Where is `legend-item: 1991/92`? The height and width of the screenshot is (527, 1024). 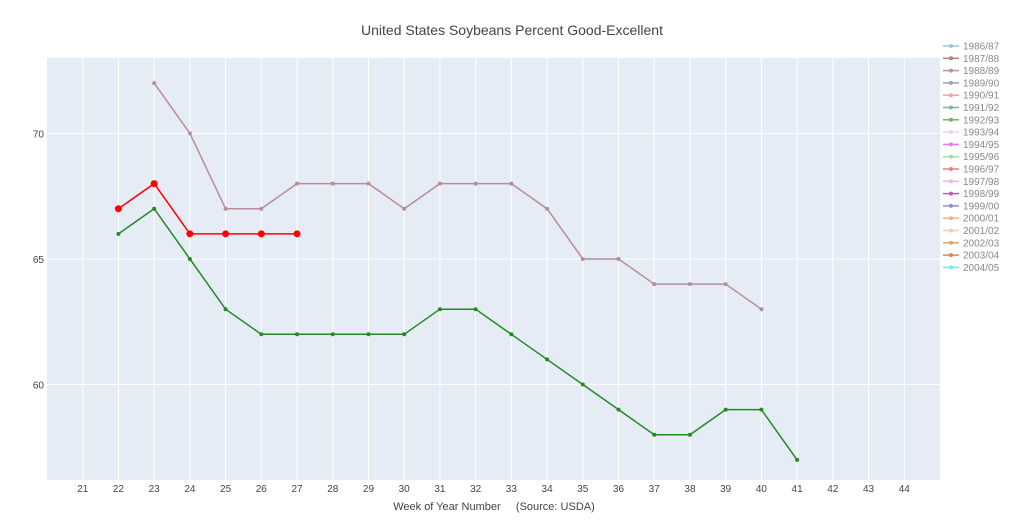 legend-item: 1991/92 is located at coordinates (971, 108).